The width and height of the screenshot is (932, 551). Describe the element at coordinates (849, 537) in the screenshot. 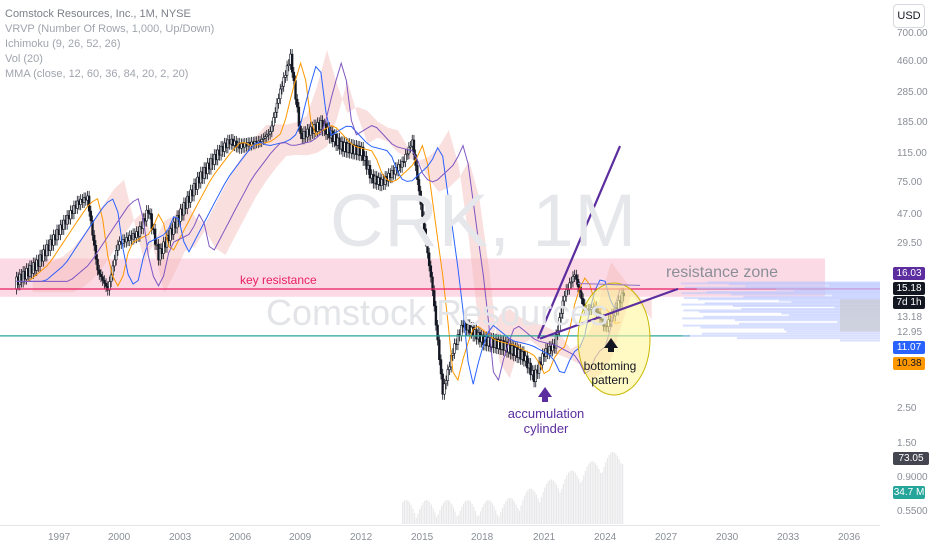

I see `x-tick-label: 2036` at that location.